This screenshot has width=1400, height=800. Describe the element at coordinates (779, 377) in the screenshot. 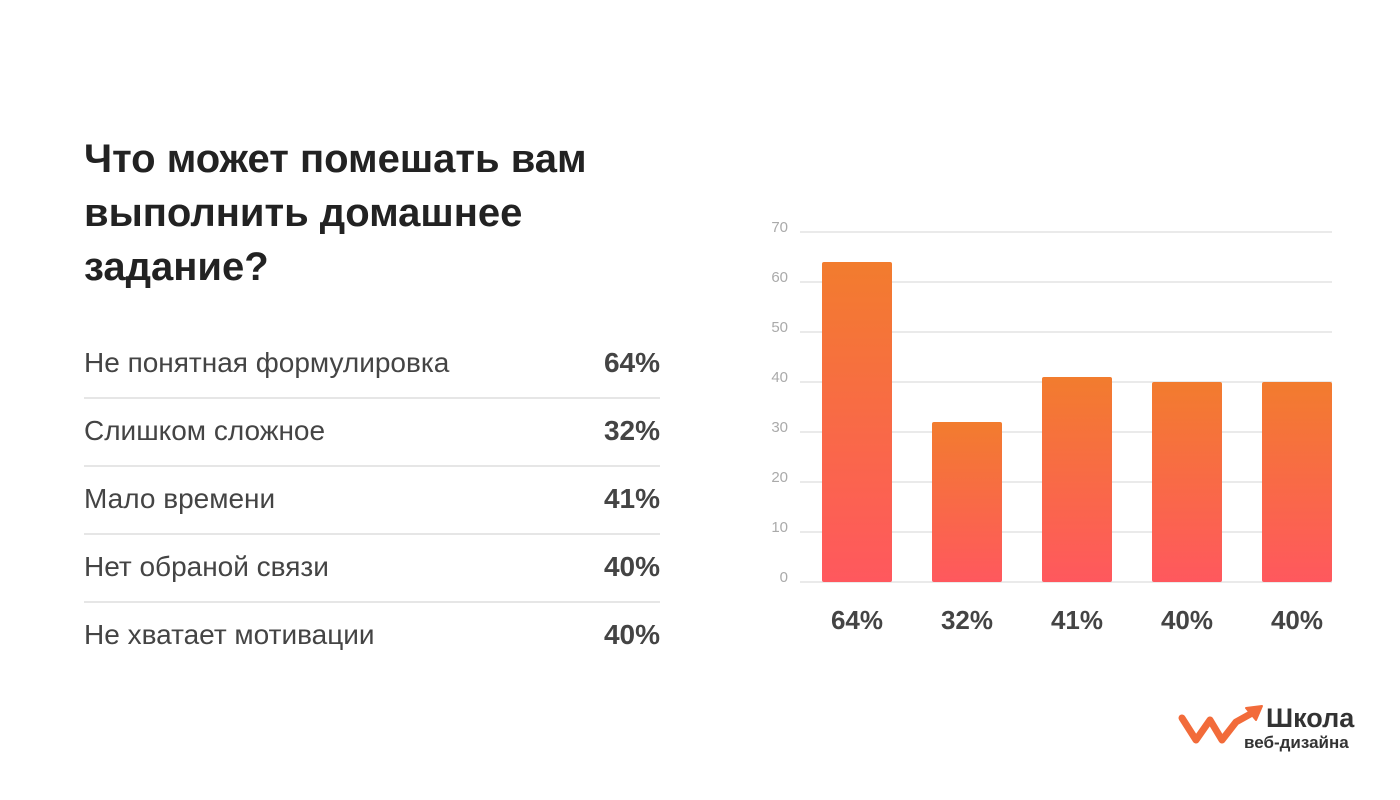

I see `y-tick-label: 40` at that location.